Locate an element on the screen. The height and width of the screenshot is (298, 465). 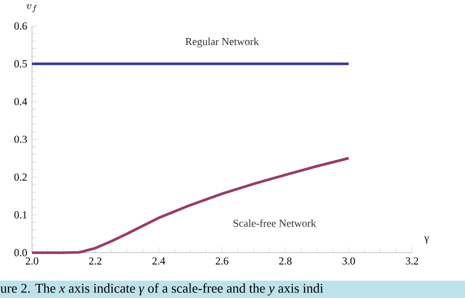
x-tick-label: 3.2 is located at coordinates (412, 261).